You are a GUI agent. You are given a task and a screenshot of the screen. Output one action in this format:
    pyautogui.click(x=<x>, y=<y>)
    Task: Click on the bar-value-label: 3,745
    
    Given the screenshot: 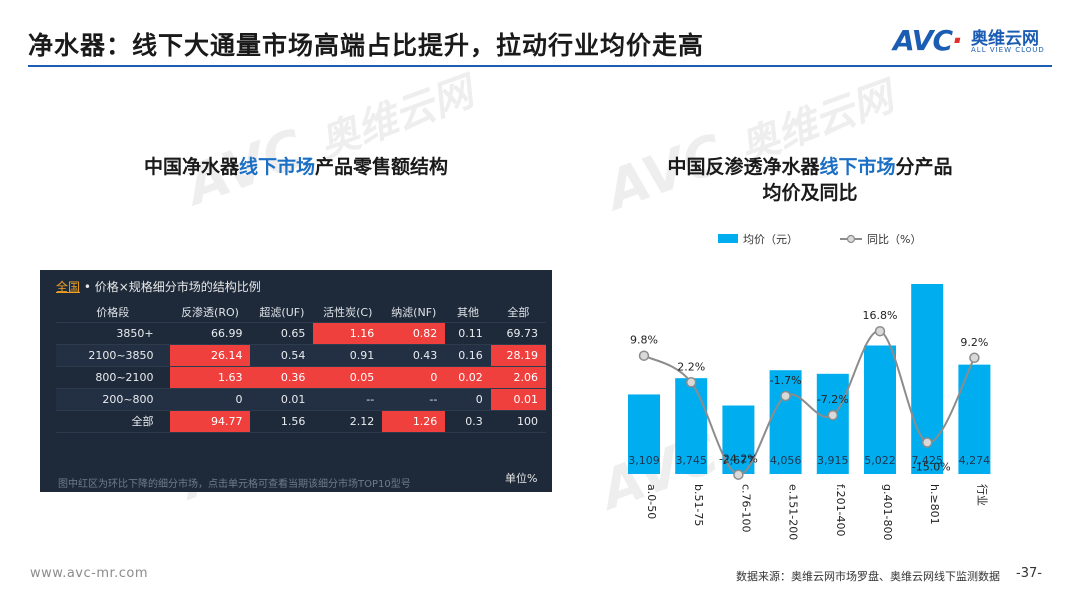 What is the action you would take?
    pyautogui.click(x=691, y=460)
    